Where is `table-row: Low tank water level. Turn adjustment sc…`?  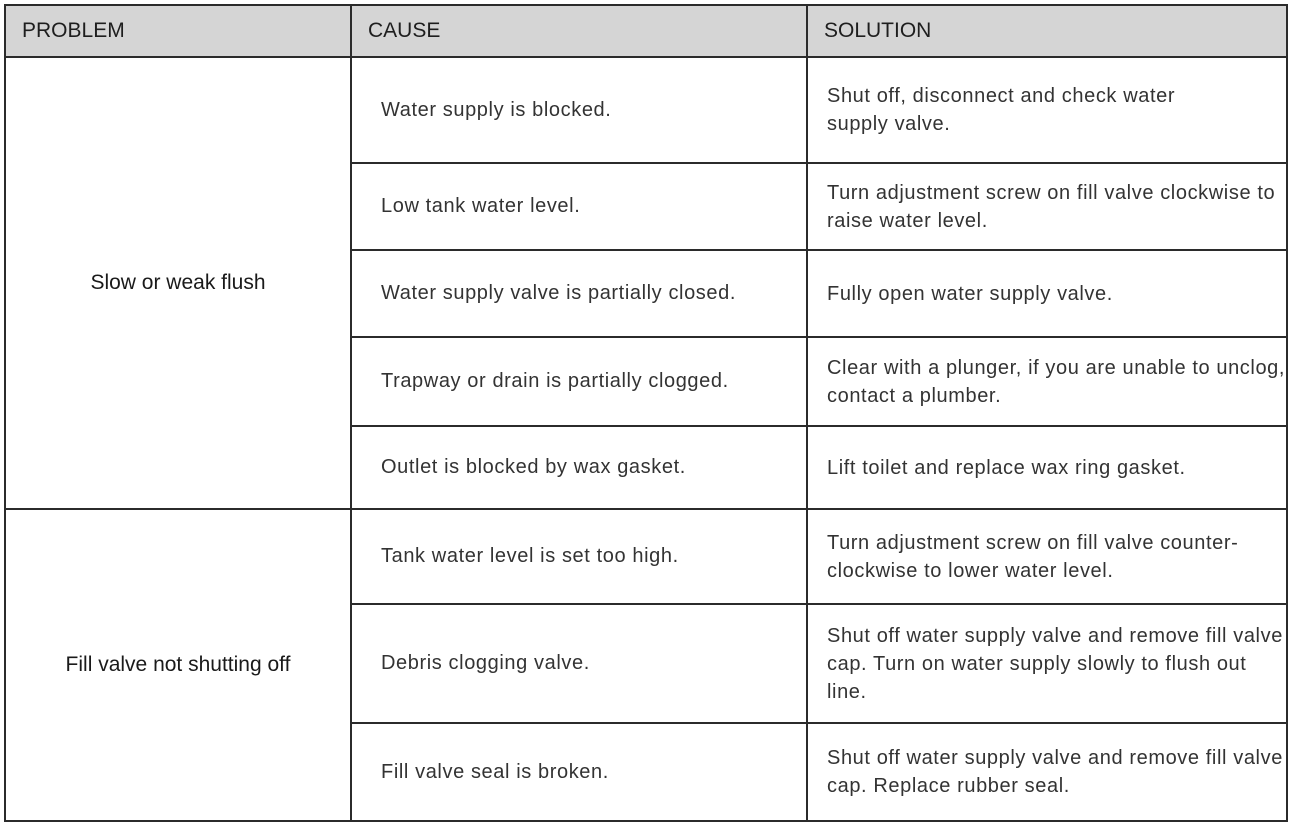
table-row: Low tank water level. Turn adjustment sc… is located at coordinates (646, 206).